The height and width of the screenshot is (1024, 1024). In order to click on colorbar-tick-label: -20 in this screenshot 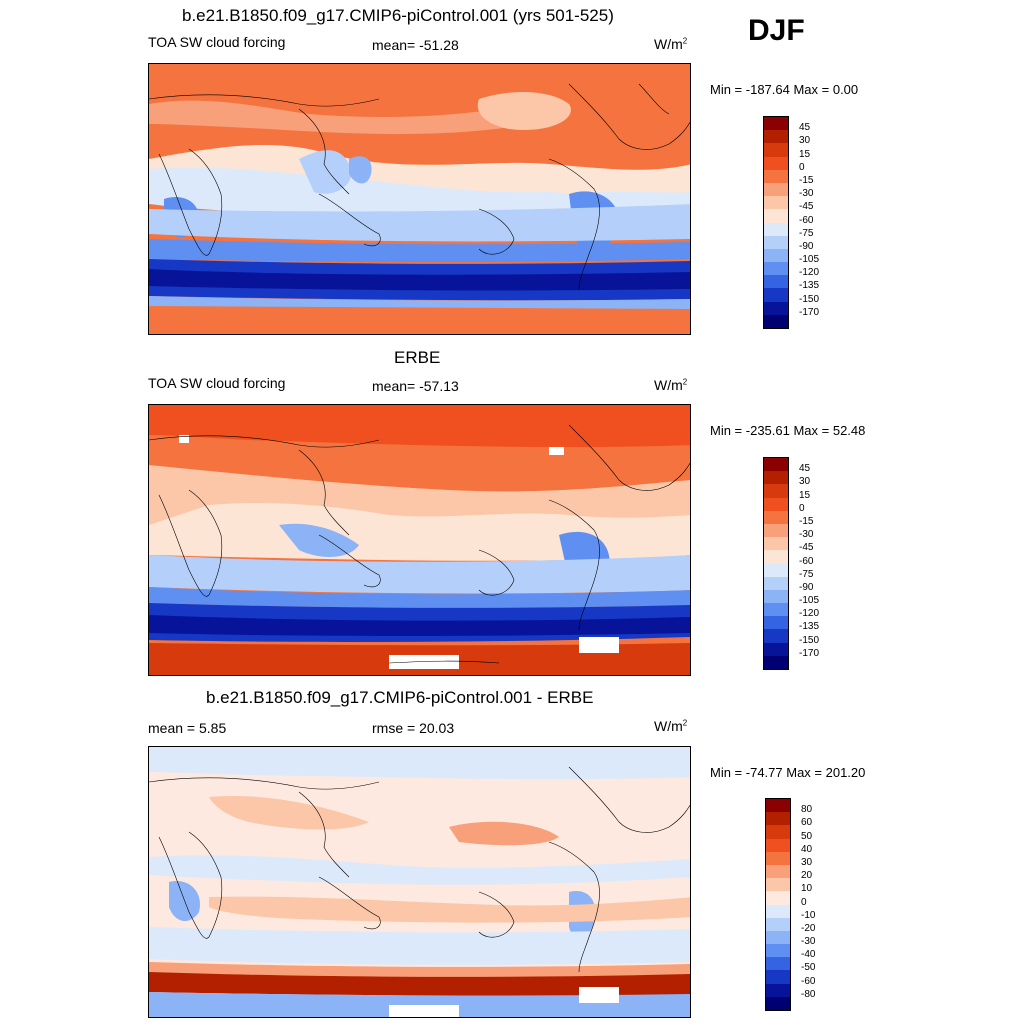, I will do `click(808, 928)`.